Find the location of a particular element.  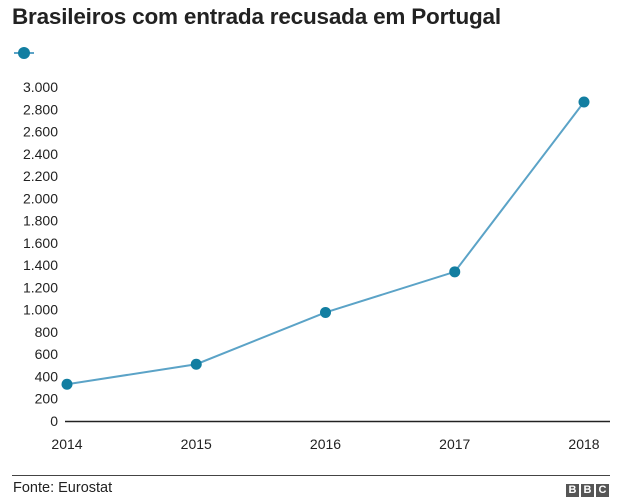

y-tick-label: 2.800 is located at coordinates (40, 109).